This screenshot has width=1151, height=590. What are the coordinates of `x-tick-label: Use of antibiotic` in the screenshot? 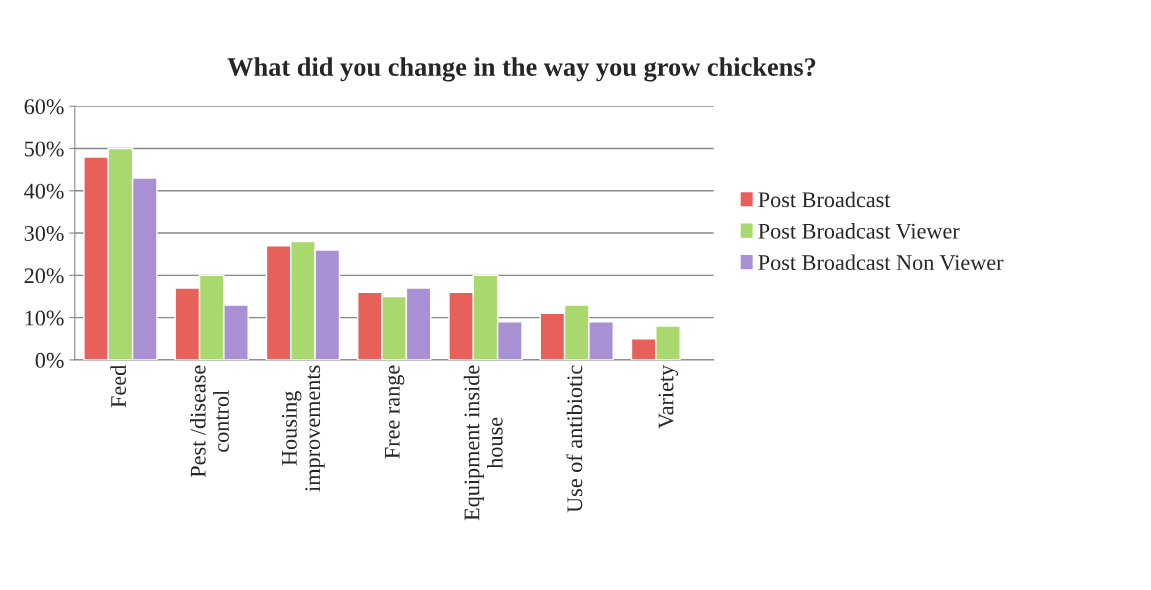 It's located at (574, 439).